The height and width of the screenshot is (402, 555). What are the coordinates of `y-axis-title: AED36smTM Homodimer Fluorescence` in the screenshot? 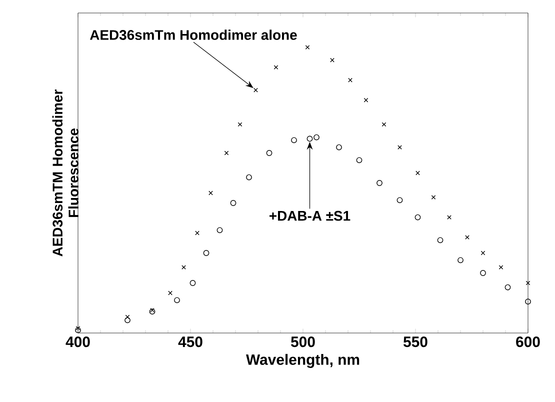 It's located at (65, 173).